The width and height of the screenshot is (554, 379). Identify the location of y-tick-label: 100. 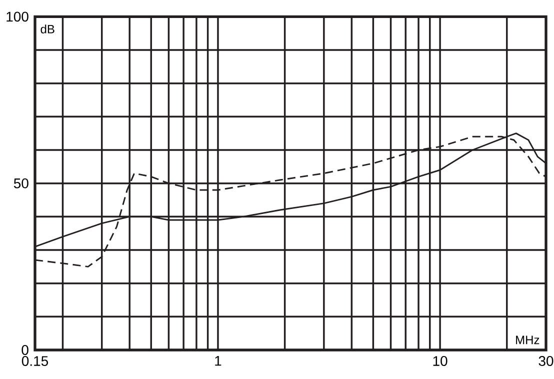
(17, 17).